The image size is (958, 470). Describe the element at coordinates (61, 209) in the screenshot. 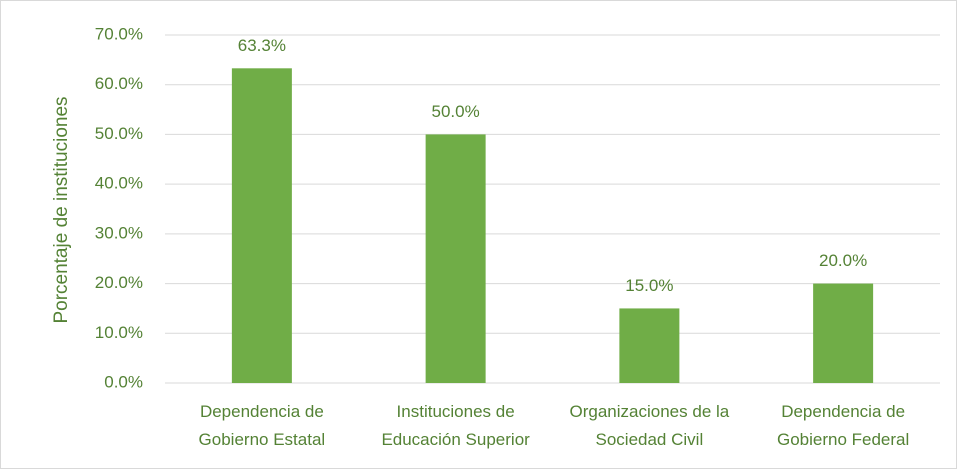

I see `y-axis-label: Porcentaje de instituciones` at that location.